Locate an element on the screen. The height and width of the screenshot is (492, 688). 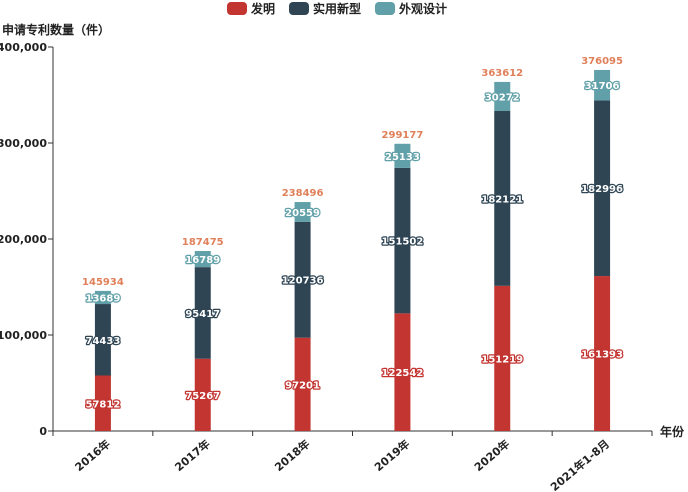
y-axis: 0 100,000 200,000 300,000 400,000 is located at coordinates (27, 239).